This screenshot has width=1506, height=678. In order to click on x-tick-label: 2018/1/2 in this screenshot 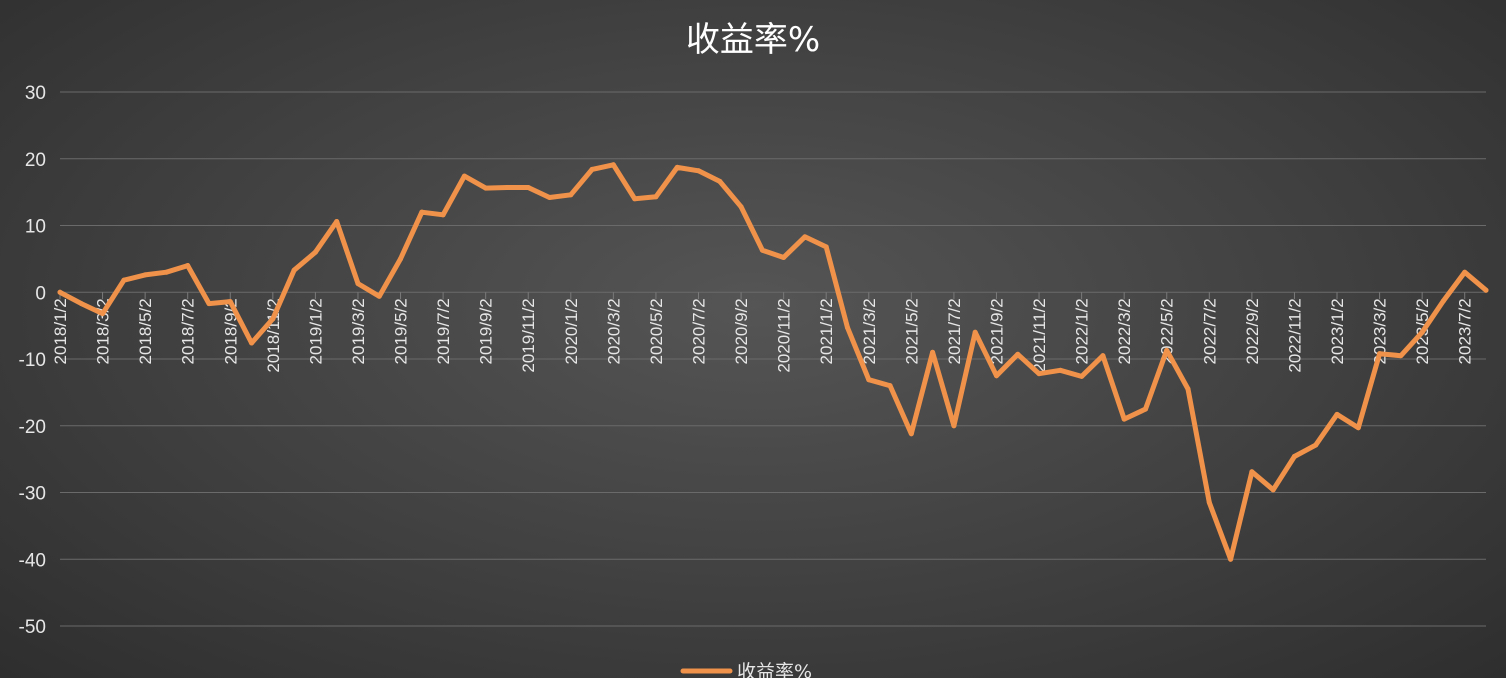, I will do `click(60, 331)`.